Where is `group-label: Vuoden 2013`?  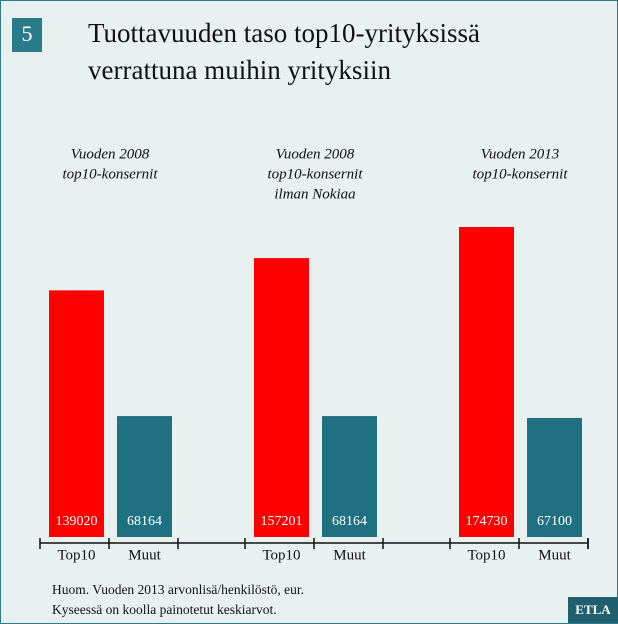
group-label: Vuoden 2013 is located at coordinates (520, 154).